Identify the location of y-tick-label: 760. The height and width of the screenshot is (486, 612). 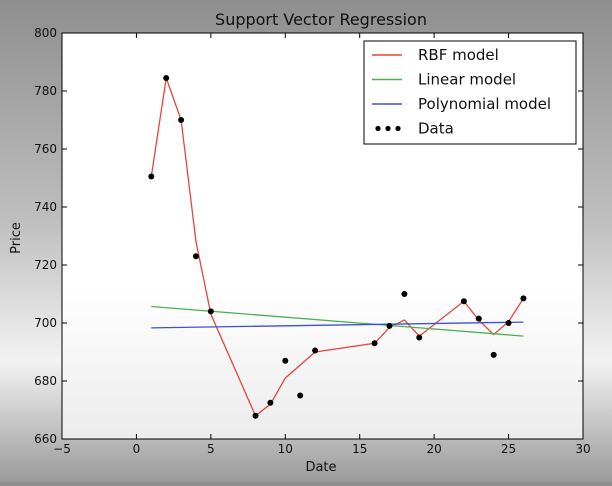
(45, 149).